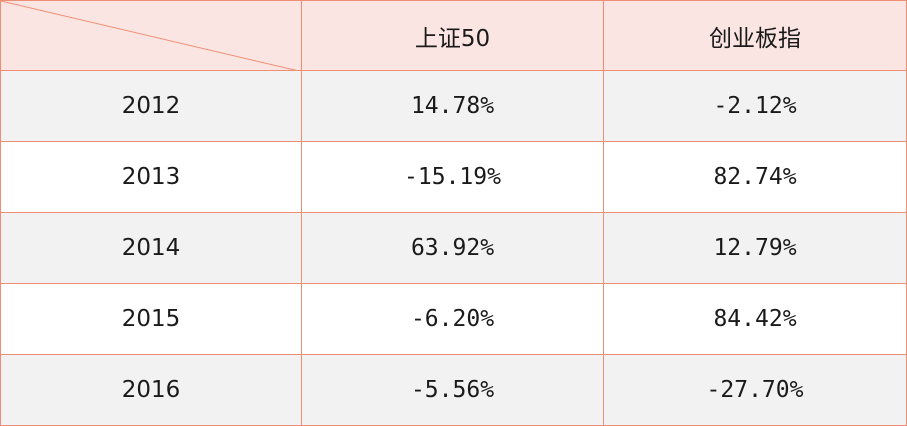 The image size is (907, 426). What do you see at coordinates (755, 319) in the screenshot?
I see `chinext-cell: 84.42%` at bounding box center [755, 319].